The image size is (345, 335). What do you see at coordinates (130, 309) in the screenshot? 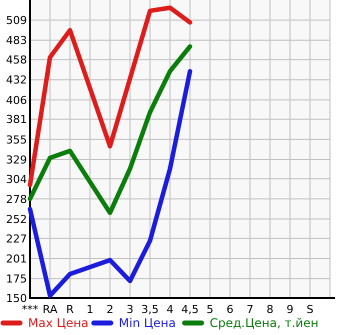
I see `x-tick-label: 3` at bounding box center [130, 309].